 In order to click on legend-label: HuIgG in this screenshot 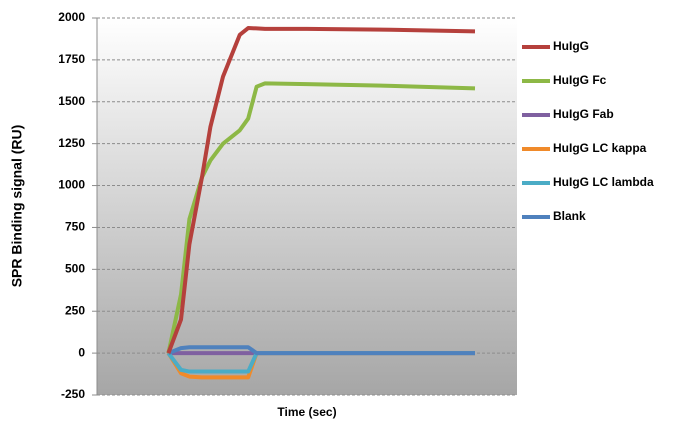, I will do `click(571, 46)`.